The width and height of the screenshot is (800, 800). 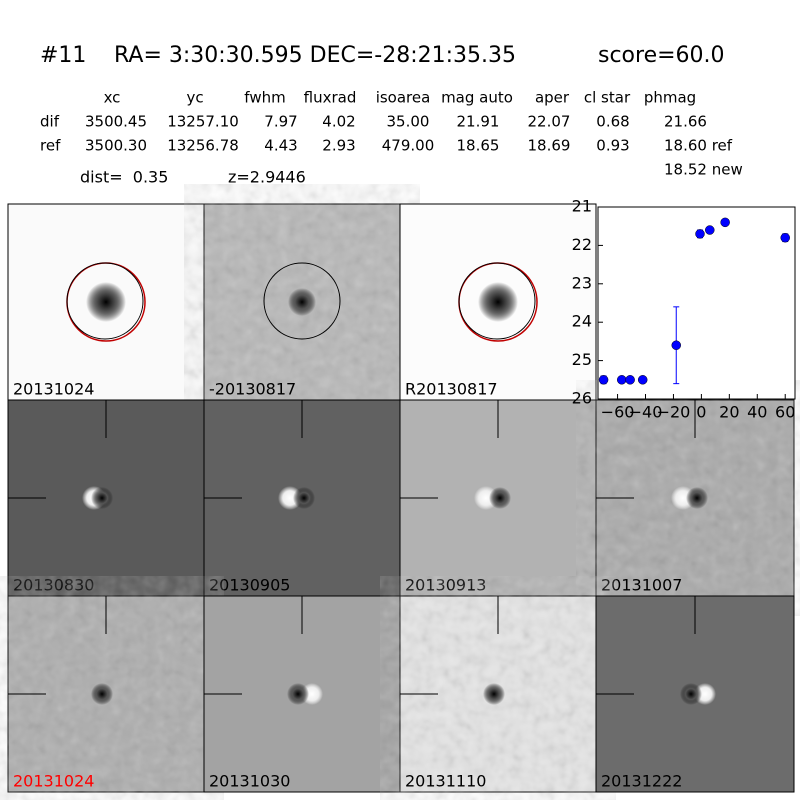 What do you see at coordinates (701, 412) in the screenshot?
I see `x-tick-label: 0` at bounding box center [701, 412].